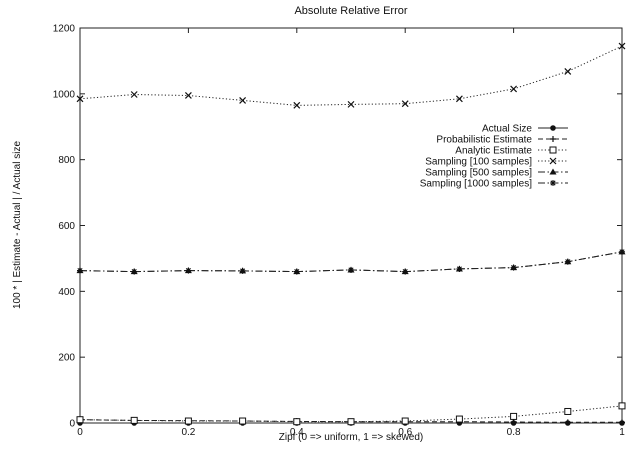 The height and width of the screenshot is (454, 630). What do you see at coordinates (188, 432) in the screenshot?
I see `x-tick-label: 0.2` at bounding box center [188, 432].